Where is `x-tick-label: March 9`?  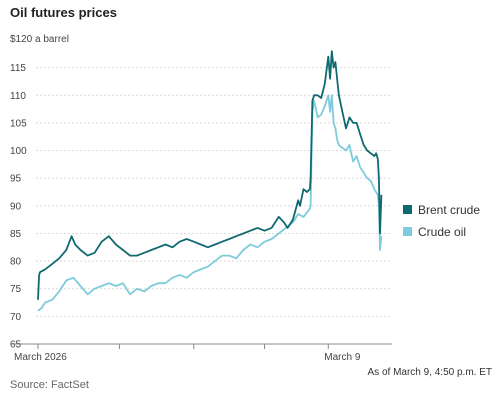
x-tick-label: March 9 is located at coordinates (342, 357).